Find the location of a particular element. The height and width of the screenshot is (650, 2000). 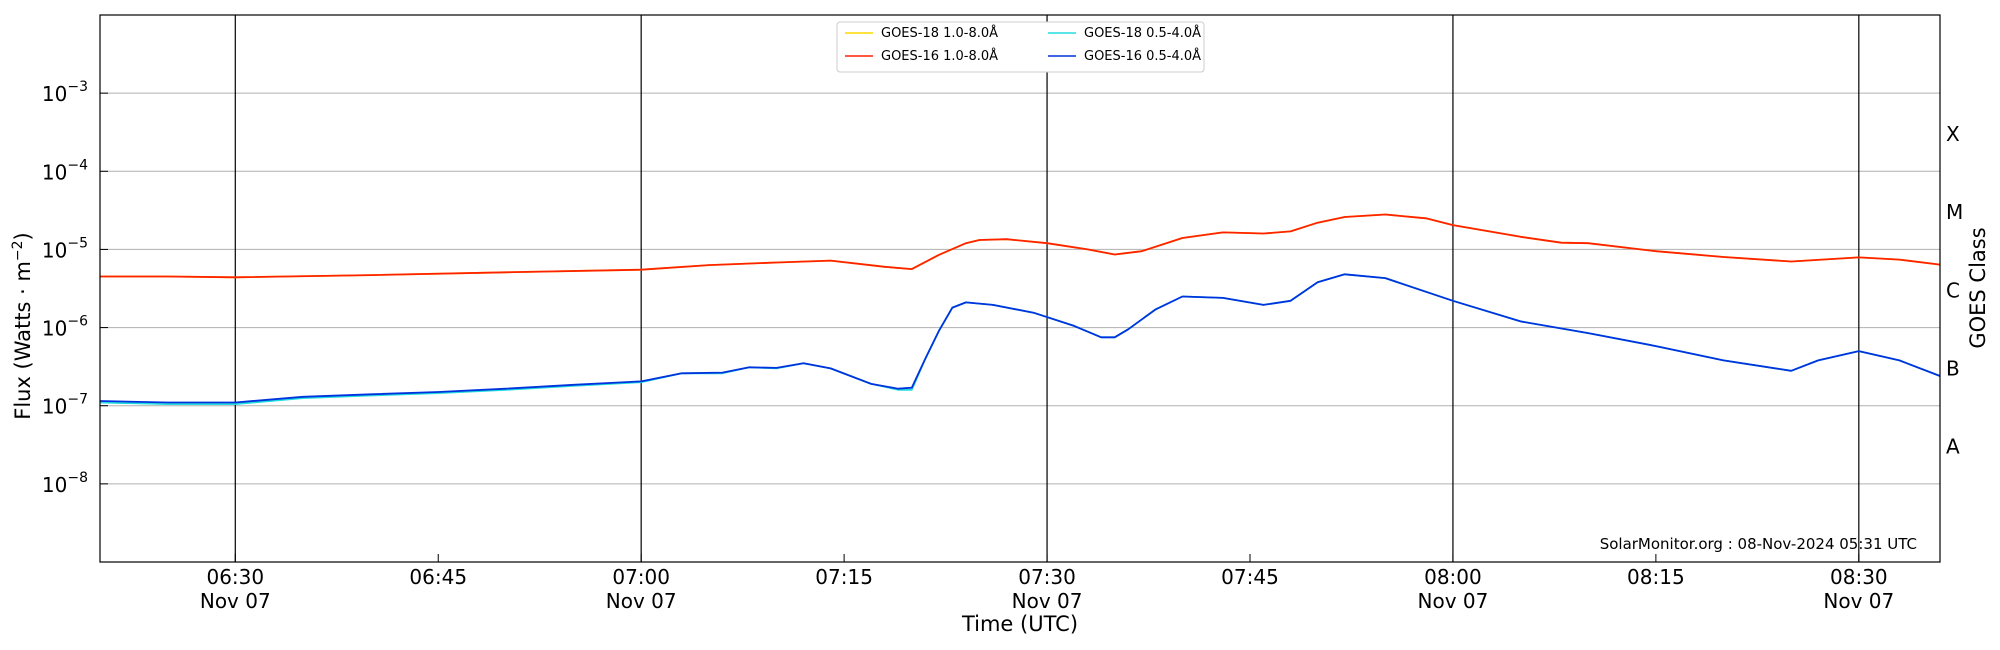

y-tick-label: 10⁻³ is located at coordinates (65, 92).